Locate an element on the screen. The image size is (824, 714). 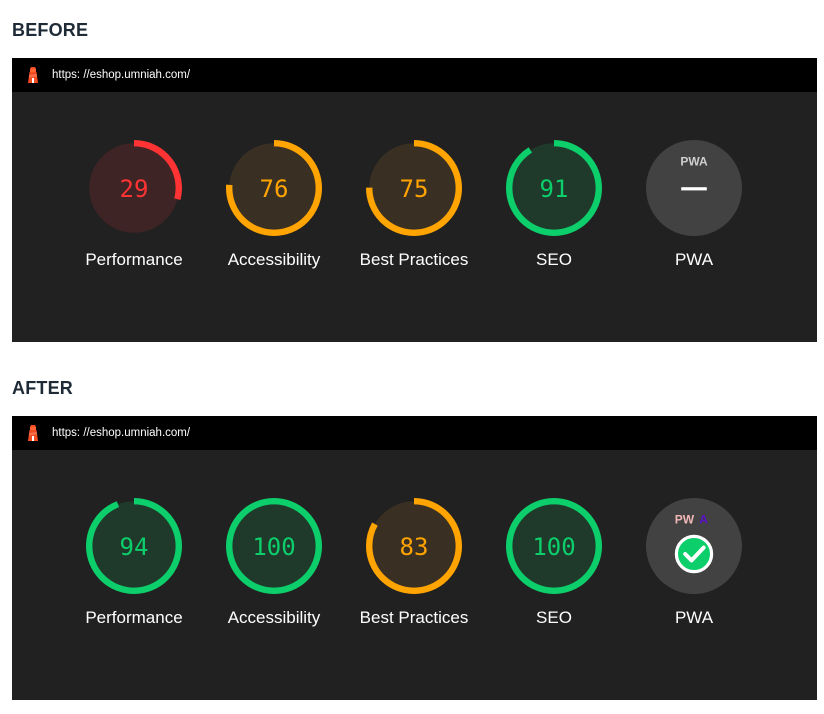
gauge-pwa: PW A PWA is located at coordinates (694, 563).